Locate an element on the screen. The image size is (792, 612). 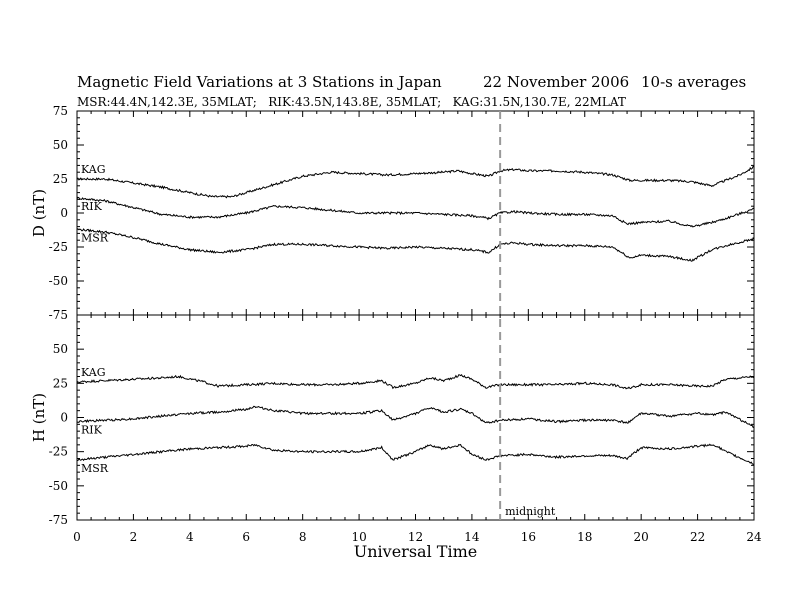
midnight-marker: midnight is located at coordinates (527, 315).